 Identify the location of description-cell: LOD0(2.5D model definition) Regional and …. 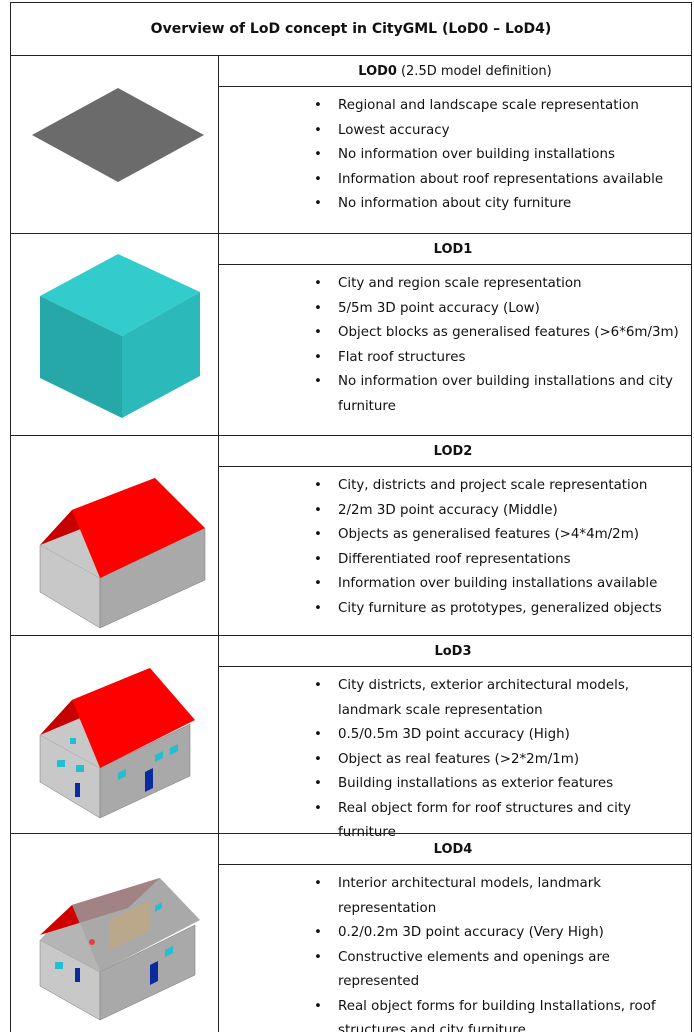
(455, 144).